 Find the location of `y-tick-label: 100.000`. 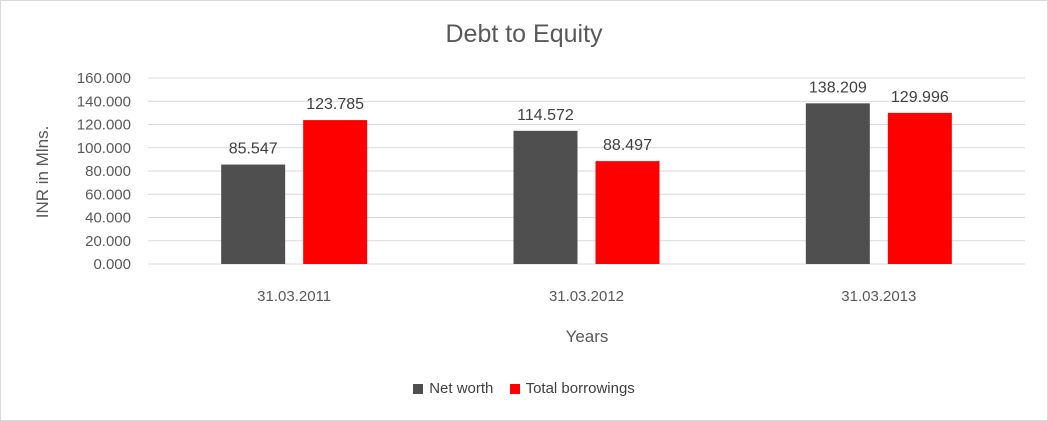

y-tick-label: 100.000 is located at coordinates (104, 148).